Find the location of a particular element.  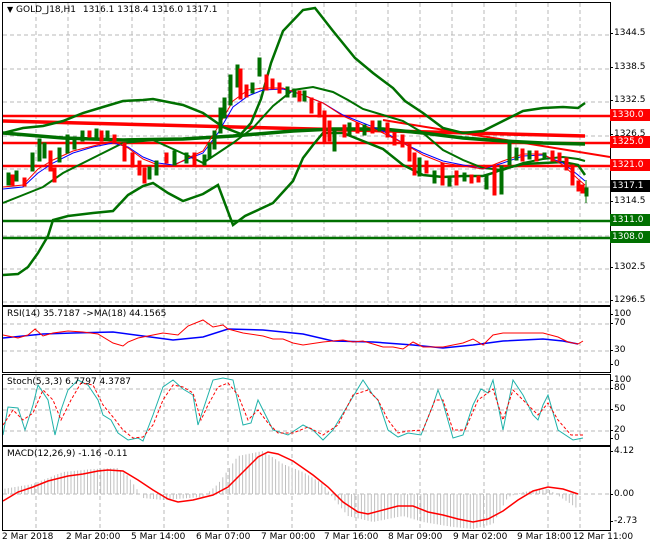

triangle-down-icon: ▼ is located at coordinates (10, 9).